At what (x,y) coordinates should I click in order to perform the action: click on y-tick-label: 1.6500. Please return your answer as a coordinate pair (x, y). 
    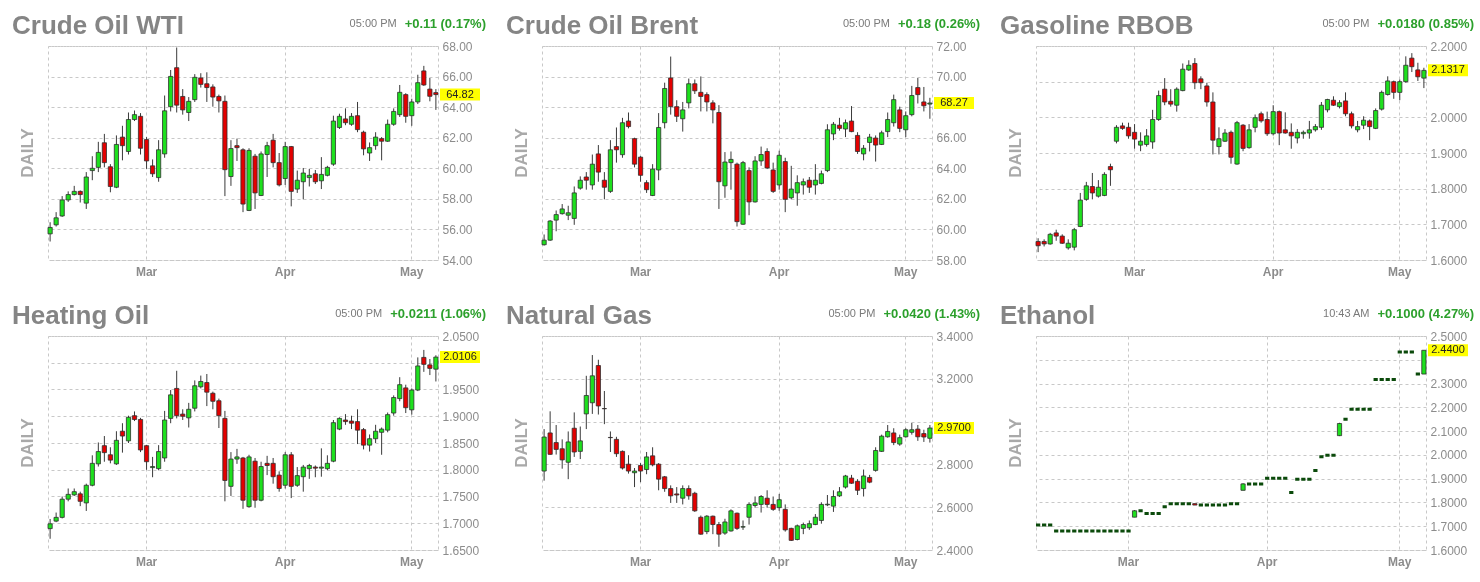
    Looking at the image, I should click on (461, 550).